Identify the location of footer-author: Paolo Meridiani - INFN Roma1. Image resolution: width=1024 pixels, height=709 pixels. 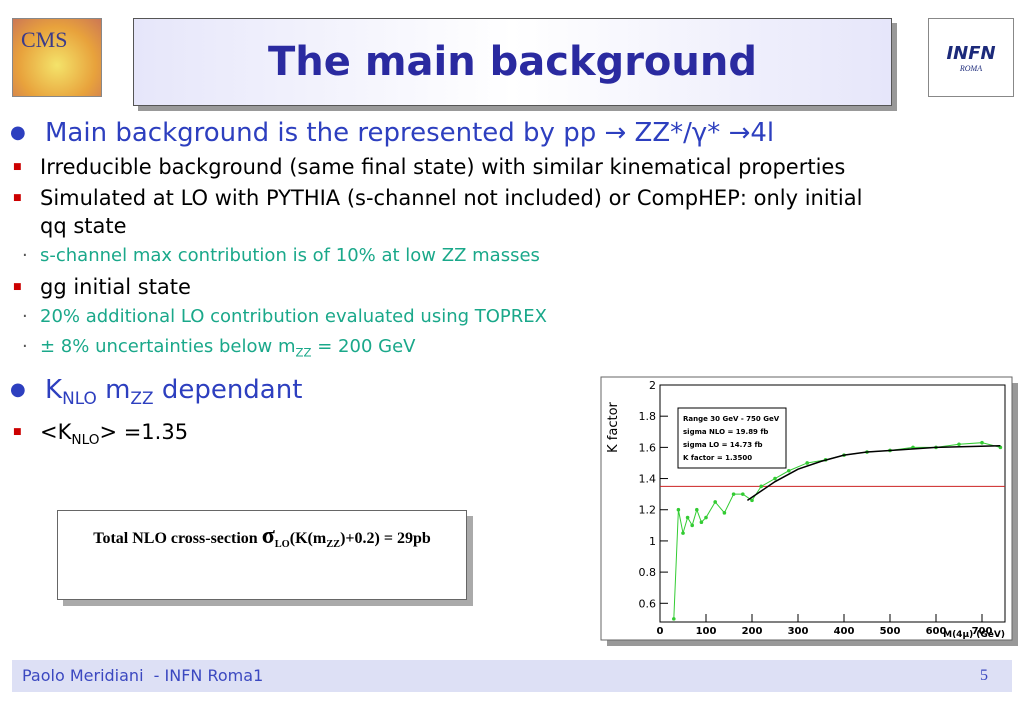
(143, 675).